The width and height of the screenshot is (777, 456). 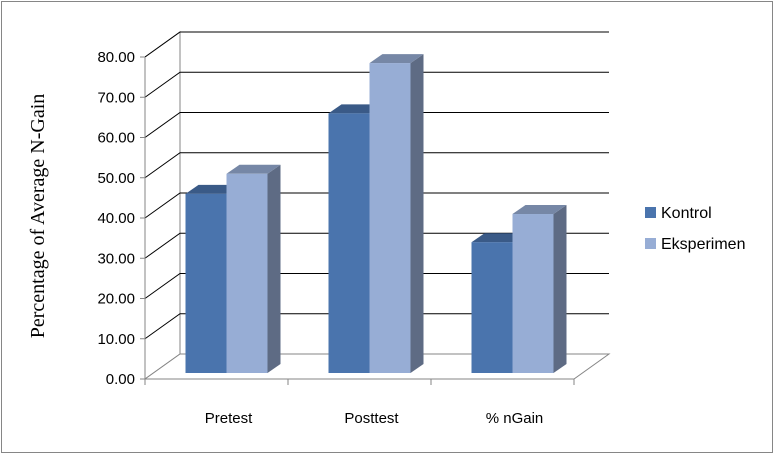 What do you see at coordinates (116, 97) in the screenshot?
I see `y-tick-label: 70.00` at bounding box center [116, 97].